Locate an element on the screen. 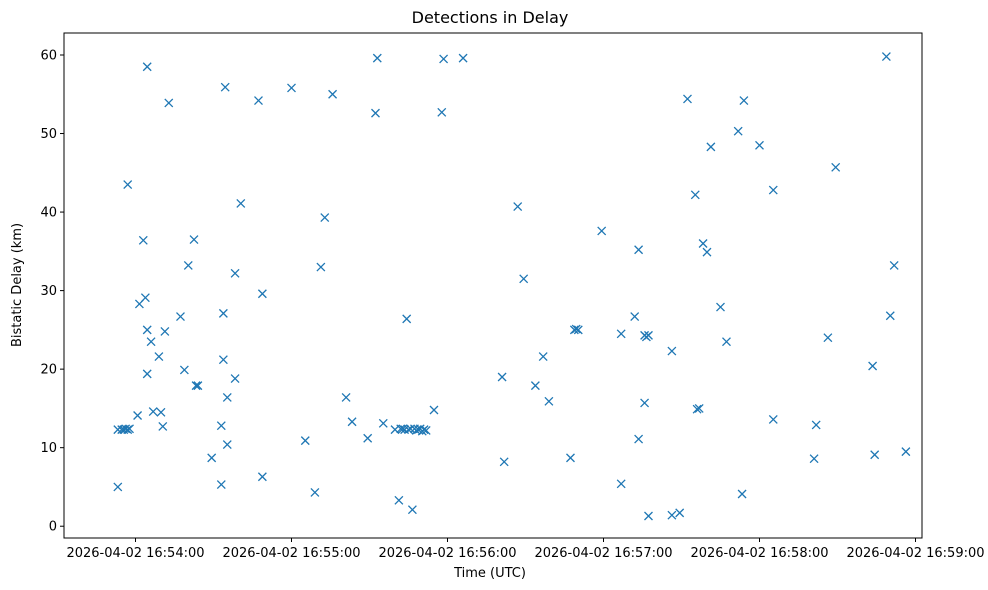  y-tick-label: 10 is located at coordinates (48, 448).